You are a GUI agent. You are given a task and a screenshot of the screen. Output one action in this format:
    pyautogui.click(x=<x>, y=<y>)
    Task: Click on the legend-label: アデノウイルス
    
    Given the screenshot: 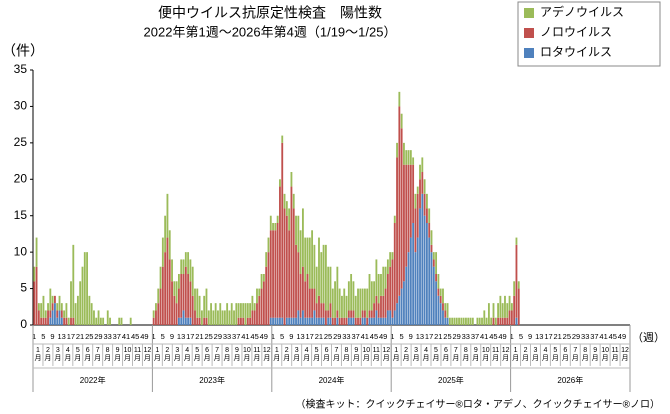 What is the action you would take?
    pyautogui.click(x=582, y=11)
    